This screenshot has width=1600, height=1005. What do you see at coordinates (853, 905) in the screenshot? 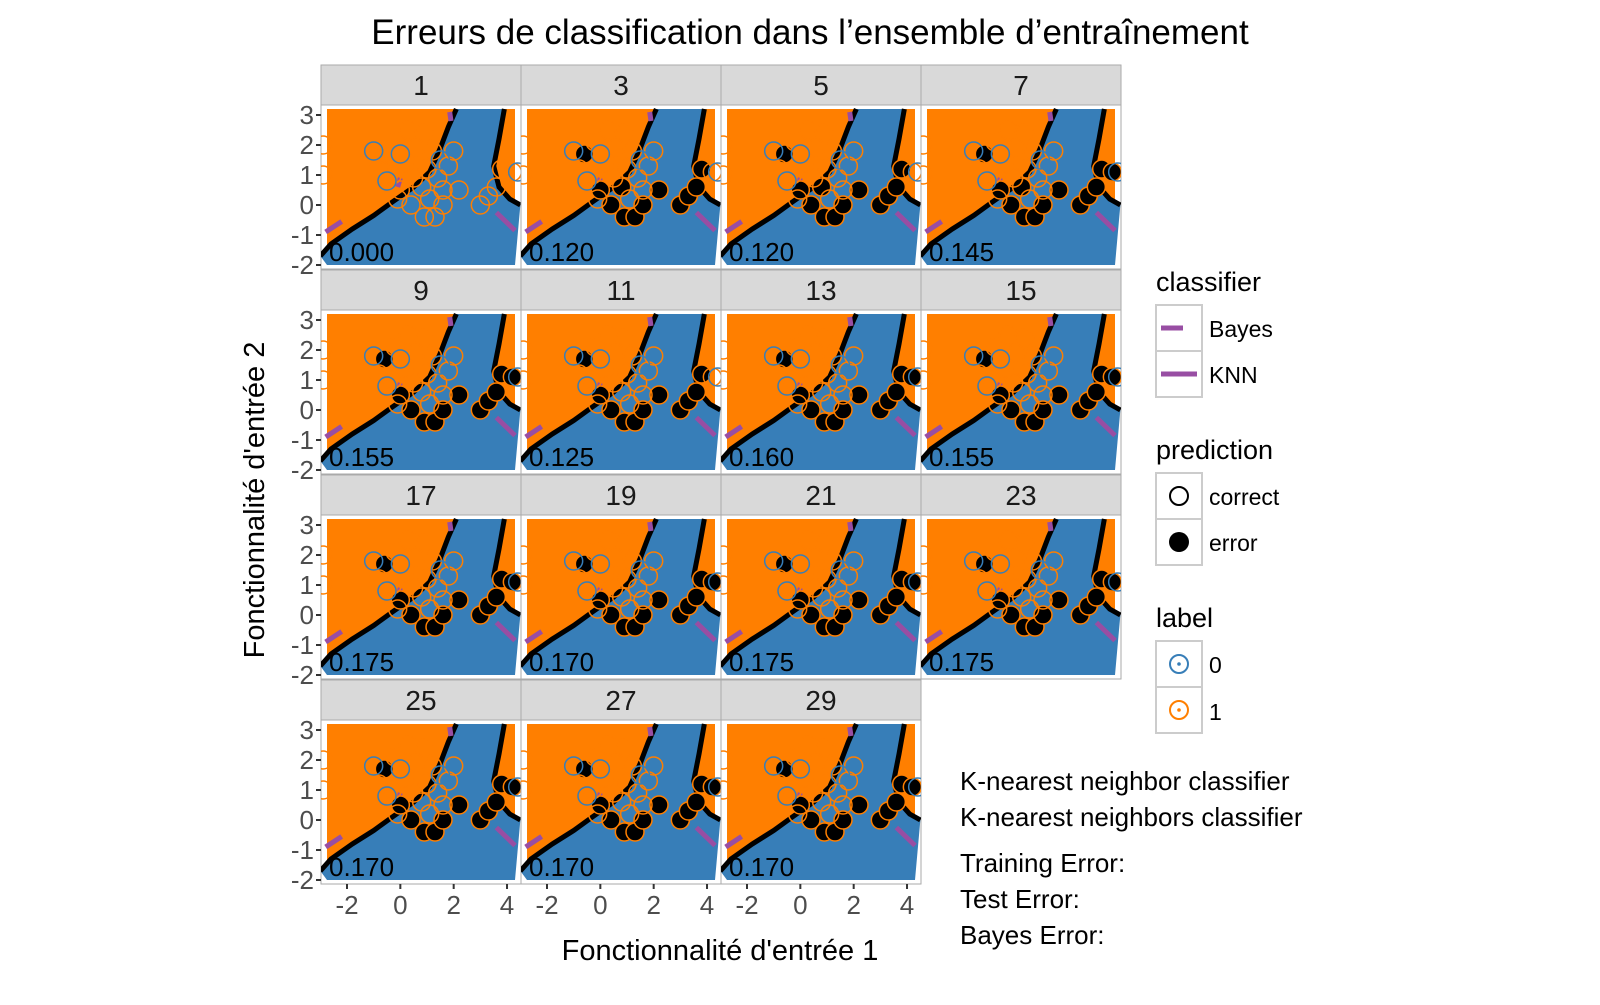
I see `x-tick-label: 2` at bounding box center [853, 905].